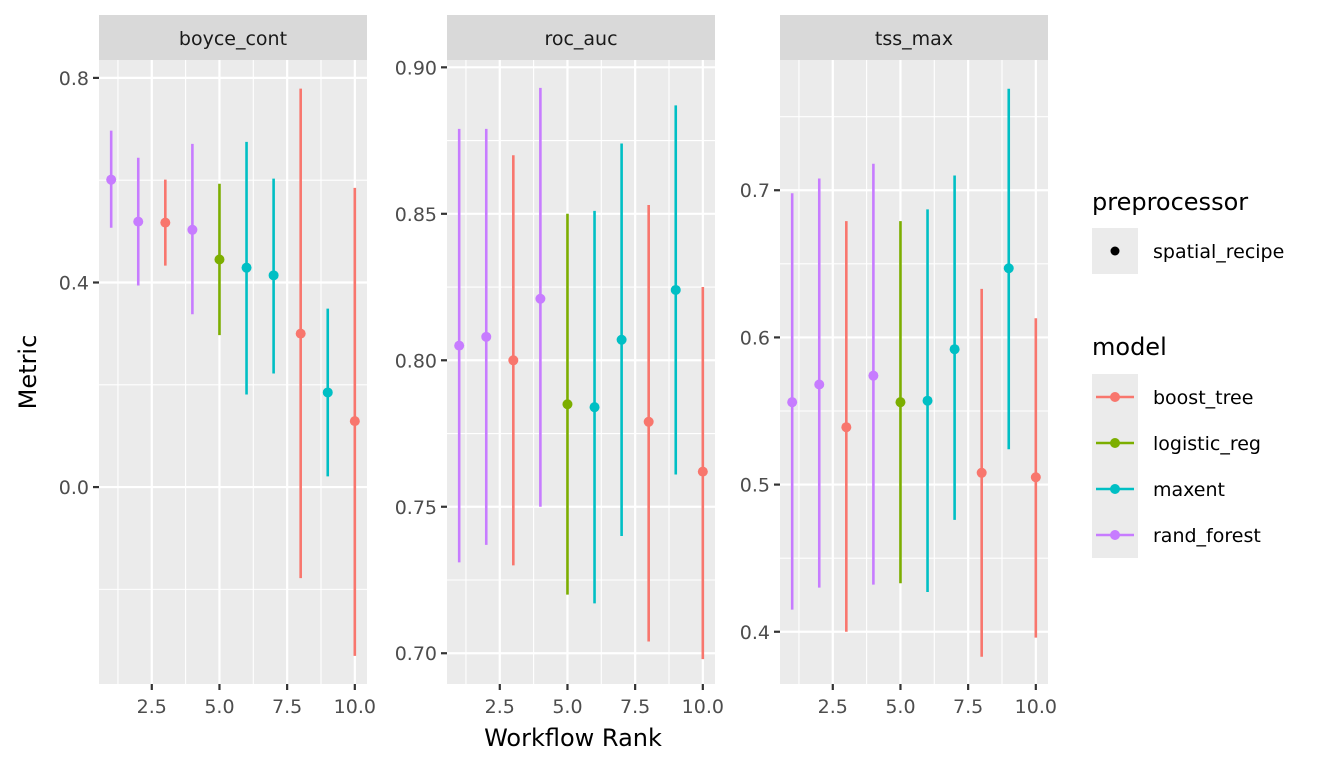  Describe the element at coordinates (1129, 347) in the screenshot. I see `legend-title: model` at that location.